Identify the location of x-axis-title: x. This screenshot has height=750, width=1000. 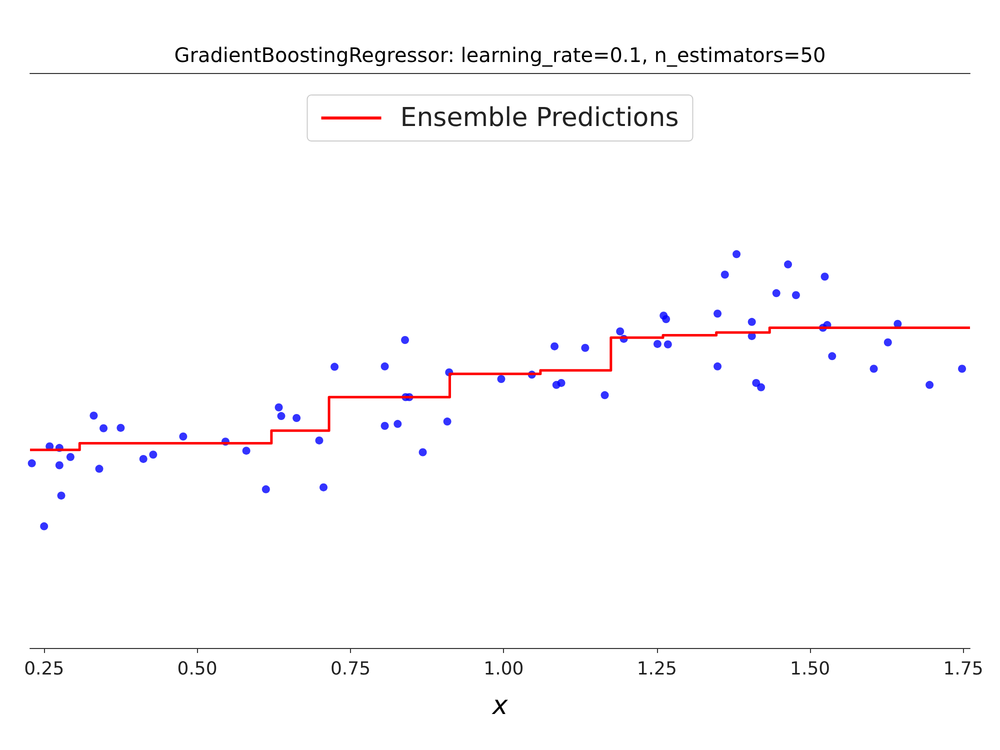
(499, 706).